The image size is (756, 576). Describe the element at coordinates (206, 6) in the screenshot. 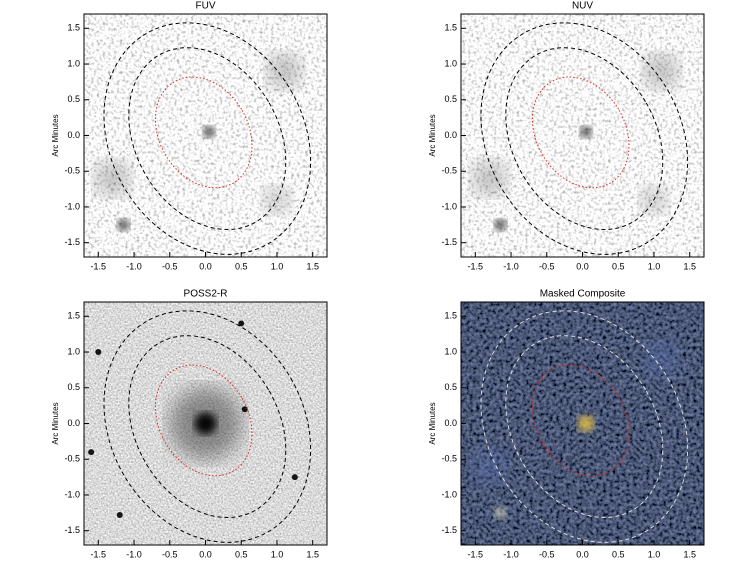

I see `panel-title: FUV` at that location.